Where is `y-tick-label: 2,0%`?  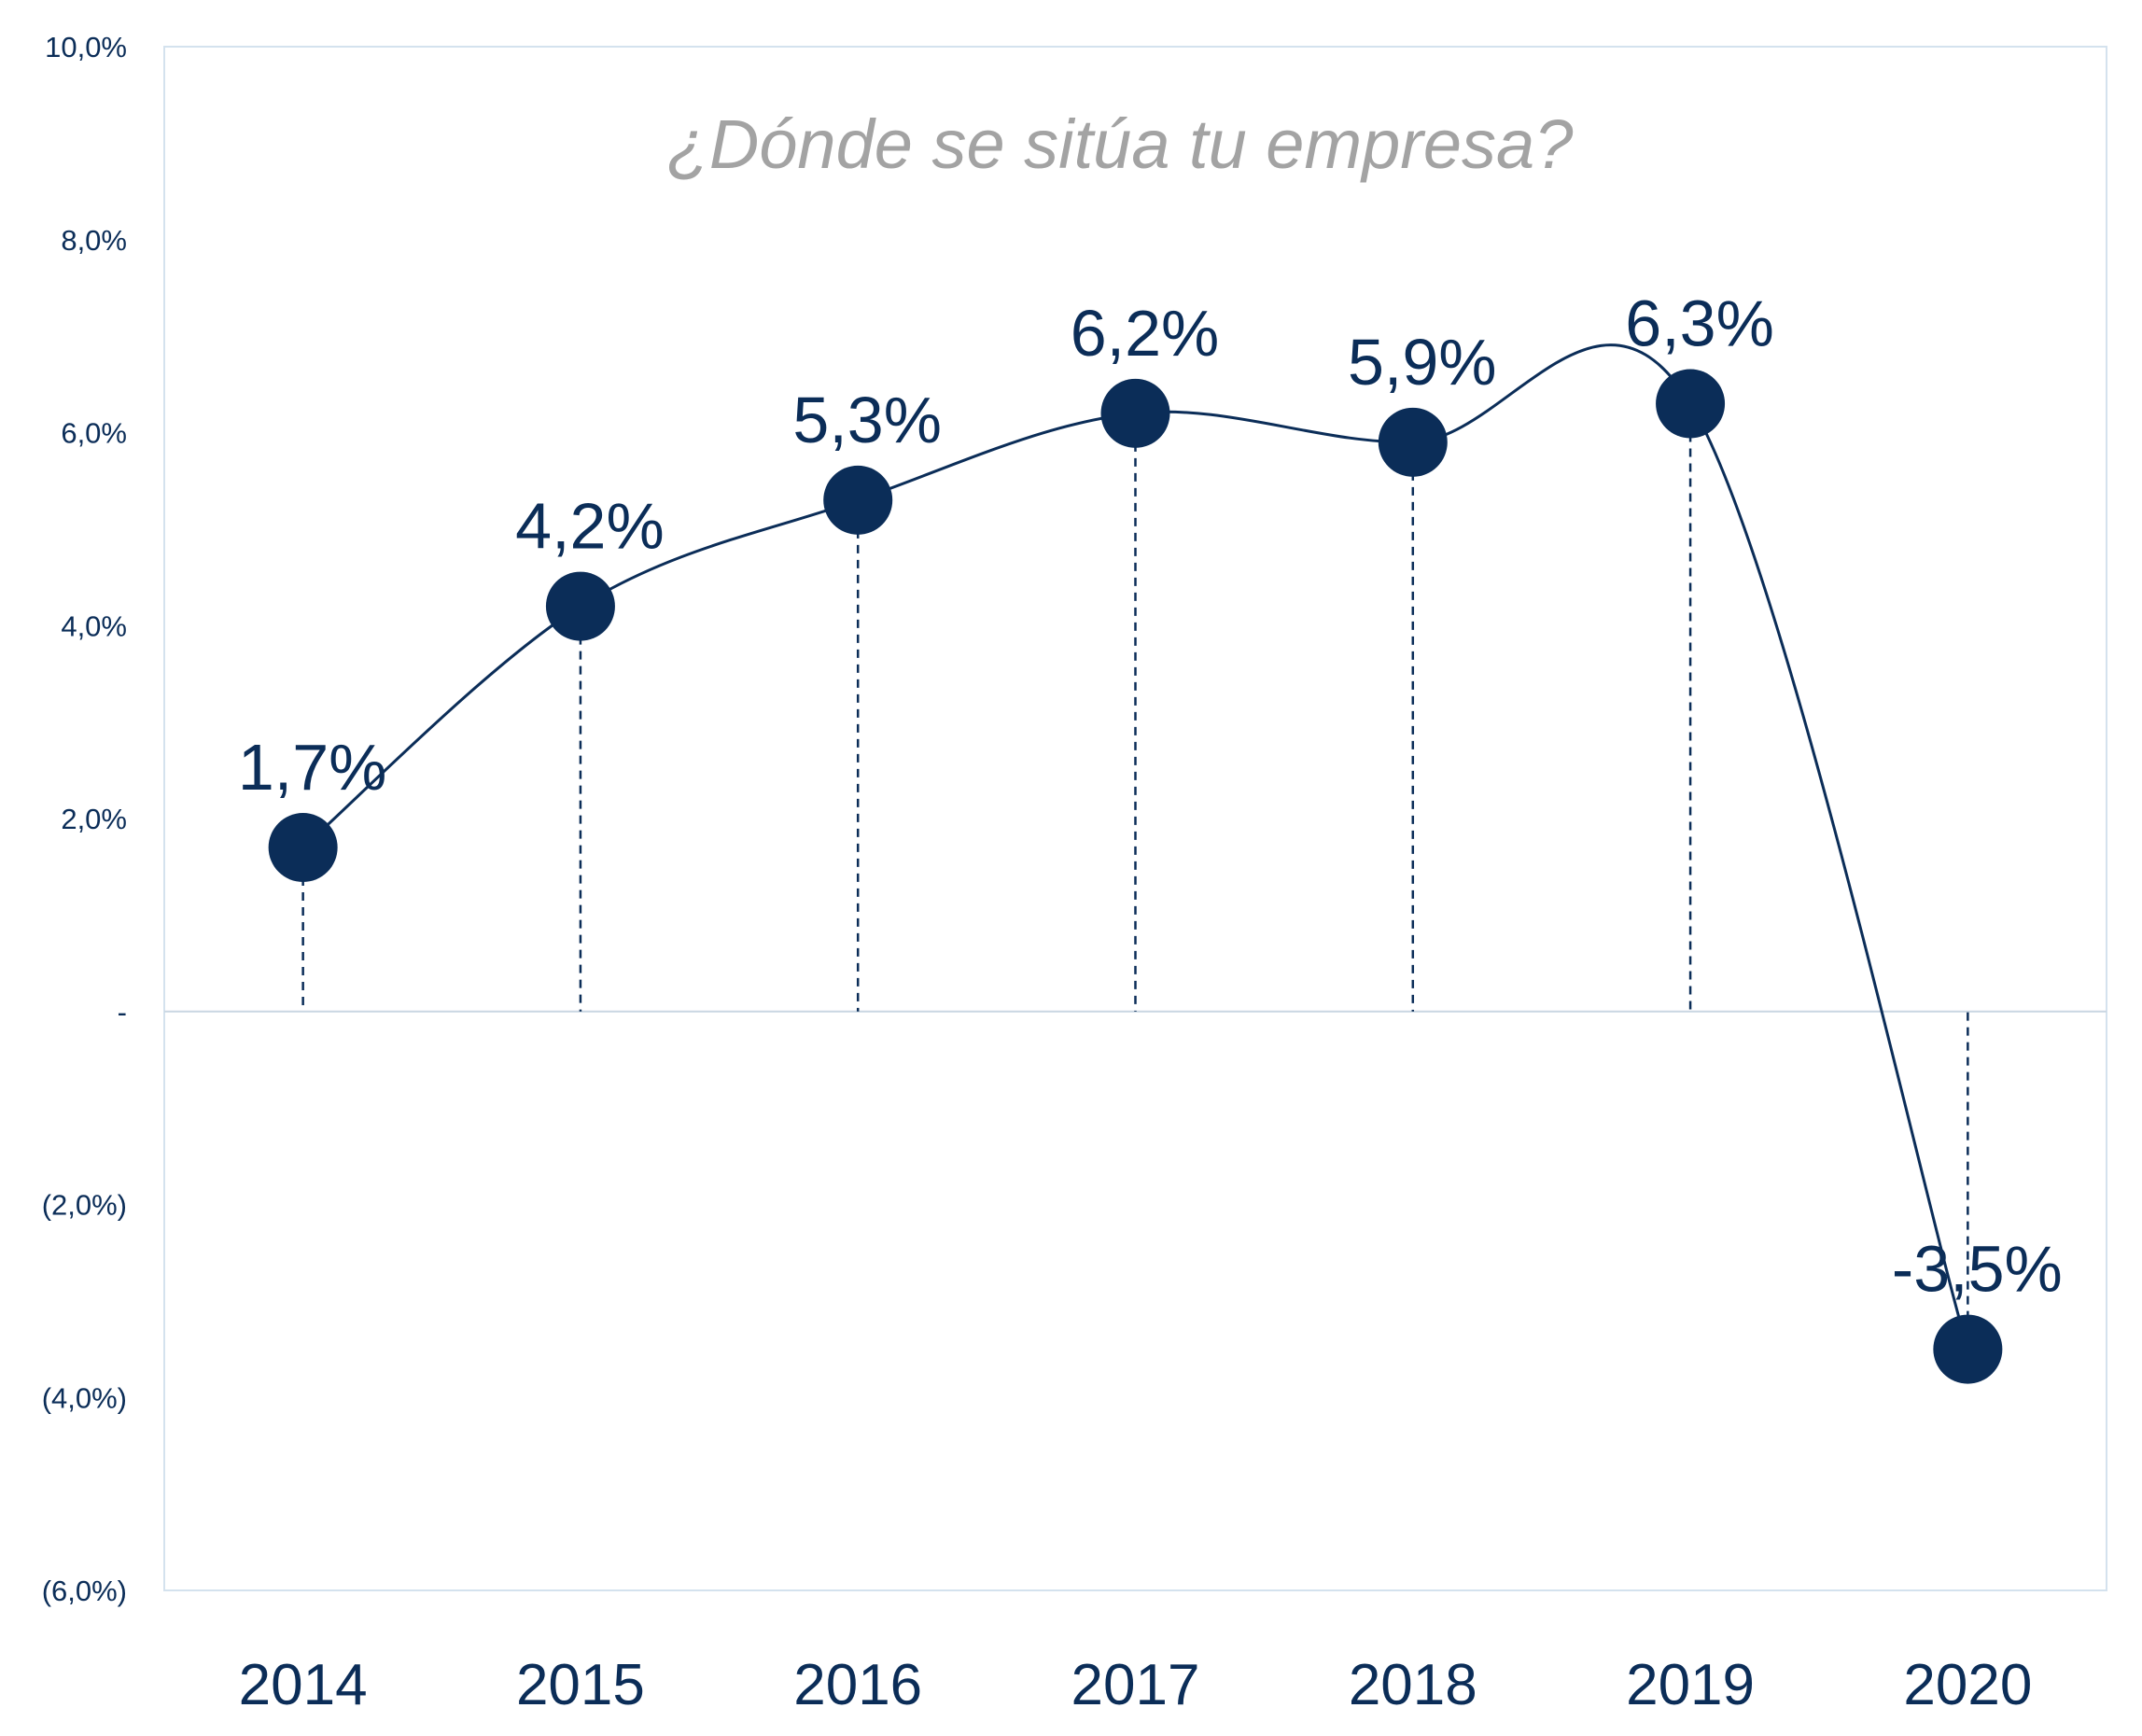
y-tick-label: 2,0% is located at coordinates (94, 819).